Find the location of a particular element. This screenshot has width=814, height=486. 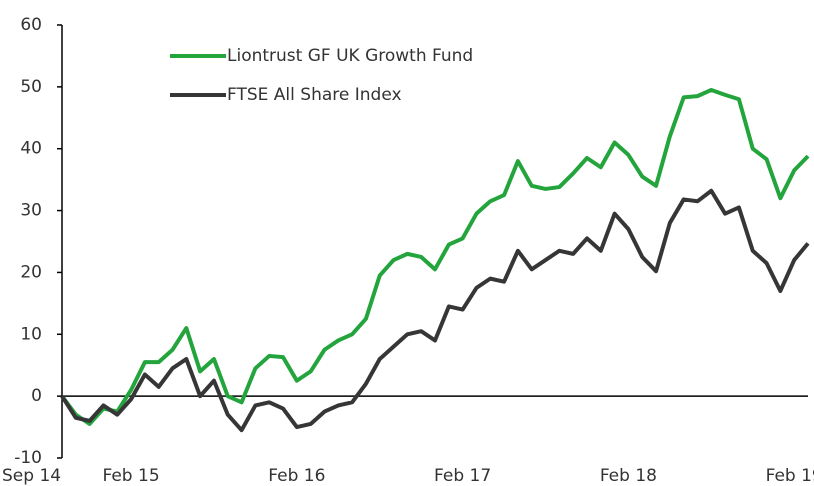

x-tick-label: Feb 17 is located at coordinates (462, 476).